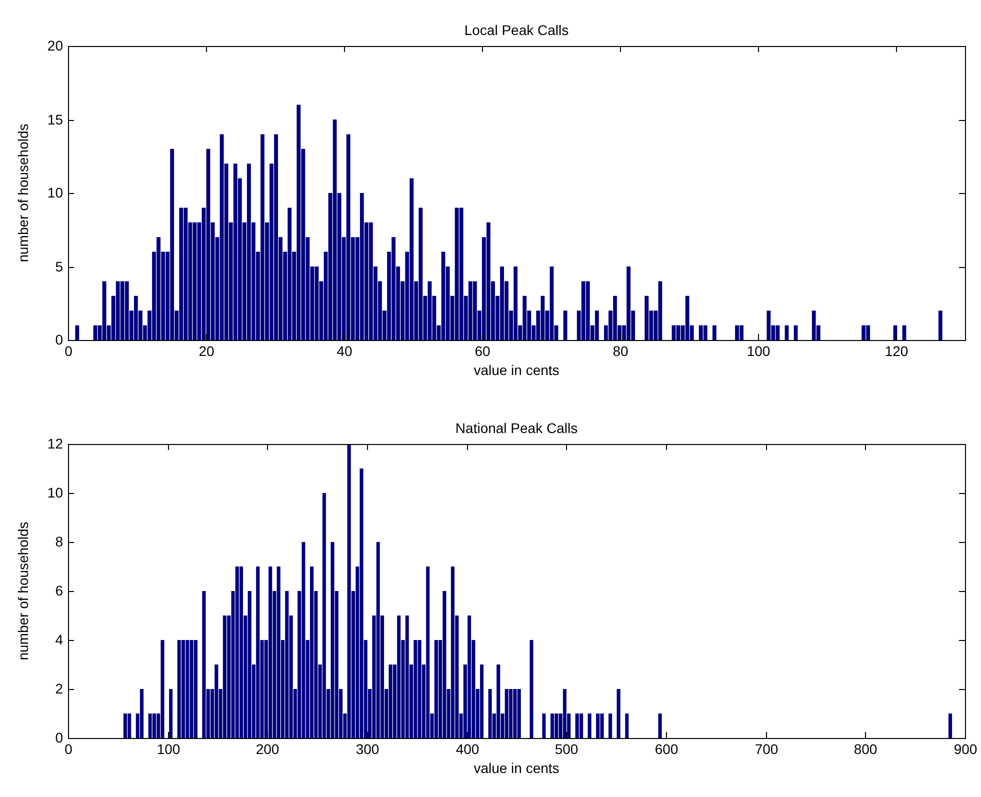 This screenshot has height=797, width=981. Describe the element at coordinates (59, 639) in the screenshot. I see `y-tick-label: 4` at that location.